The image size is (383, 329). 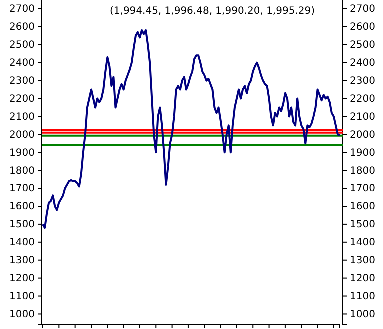 What do you see at coordinates (363, 135) in the screenshot?
I see `y2-tick-label: 2000` at bounding box center [363, 135].